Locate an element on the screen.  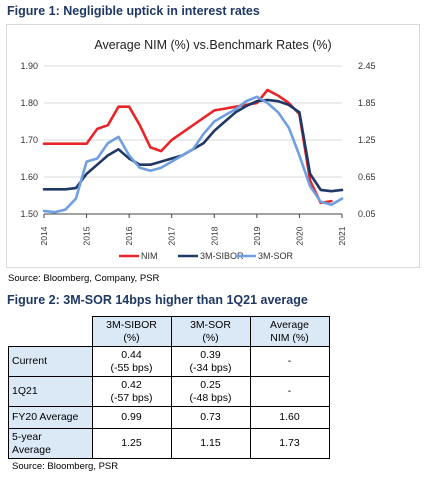
table-row: FY20 Average 0.99 0.73 1.60 is located at coordinates (169, 417).